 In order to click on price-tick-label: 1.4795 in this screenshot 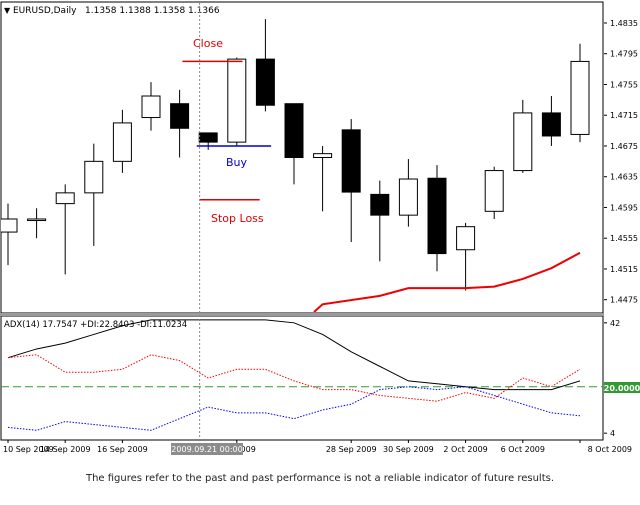, I will do `click(624, 54)`.